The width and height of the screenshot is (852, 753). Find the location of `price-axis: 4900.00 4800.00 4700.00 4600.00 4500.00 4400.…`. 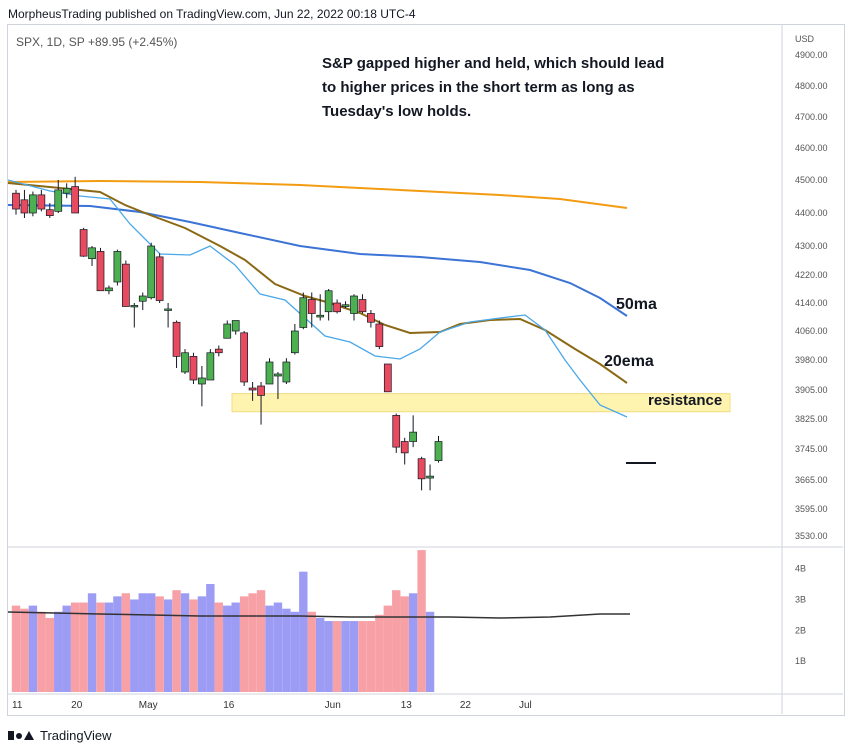

price-axis: 4900.00 4800.00 4700.00 4600.00 4500.00 4400.… is located at coordinates (811, 295).